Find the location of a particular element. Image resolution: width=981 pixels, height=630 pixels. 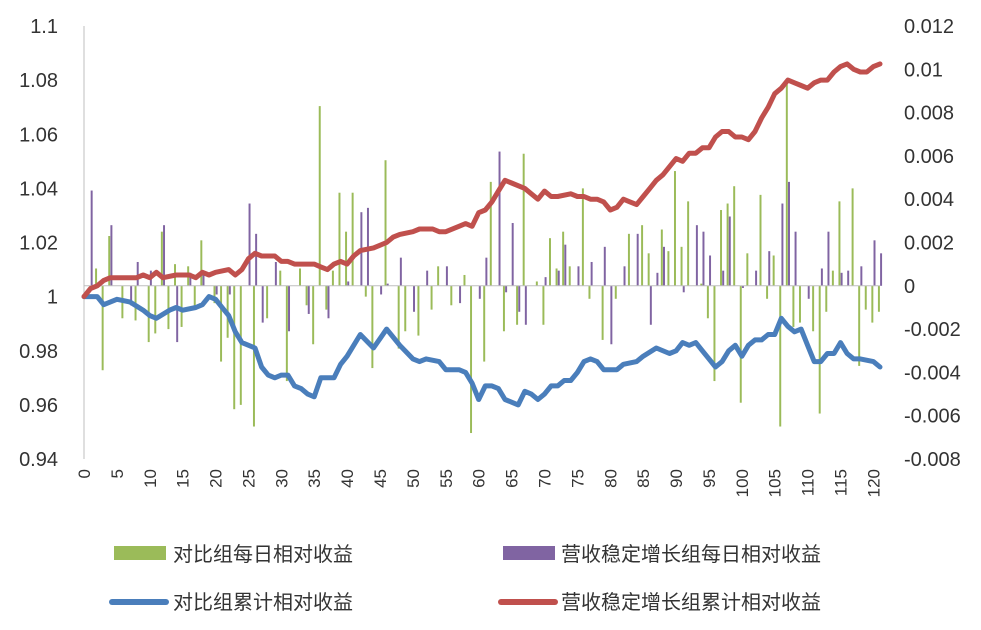

left-tick-label: 0.98 is located at coordinates (38, 352).